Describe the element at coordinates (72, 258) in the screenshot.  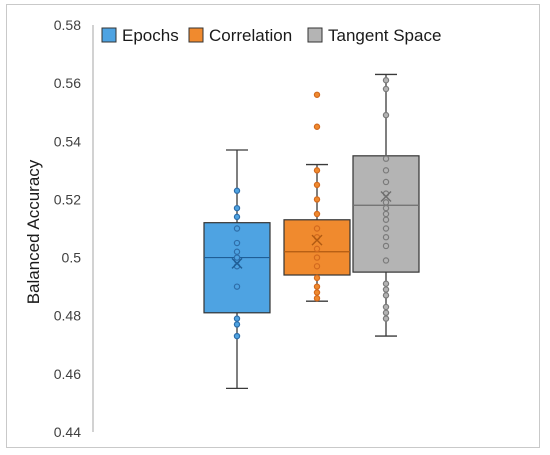
I see `y-tick-label: 0.5` at that location.